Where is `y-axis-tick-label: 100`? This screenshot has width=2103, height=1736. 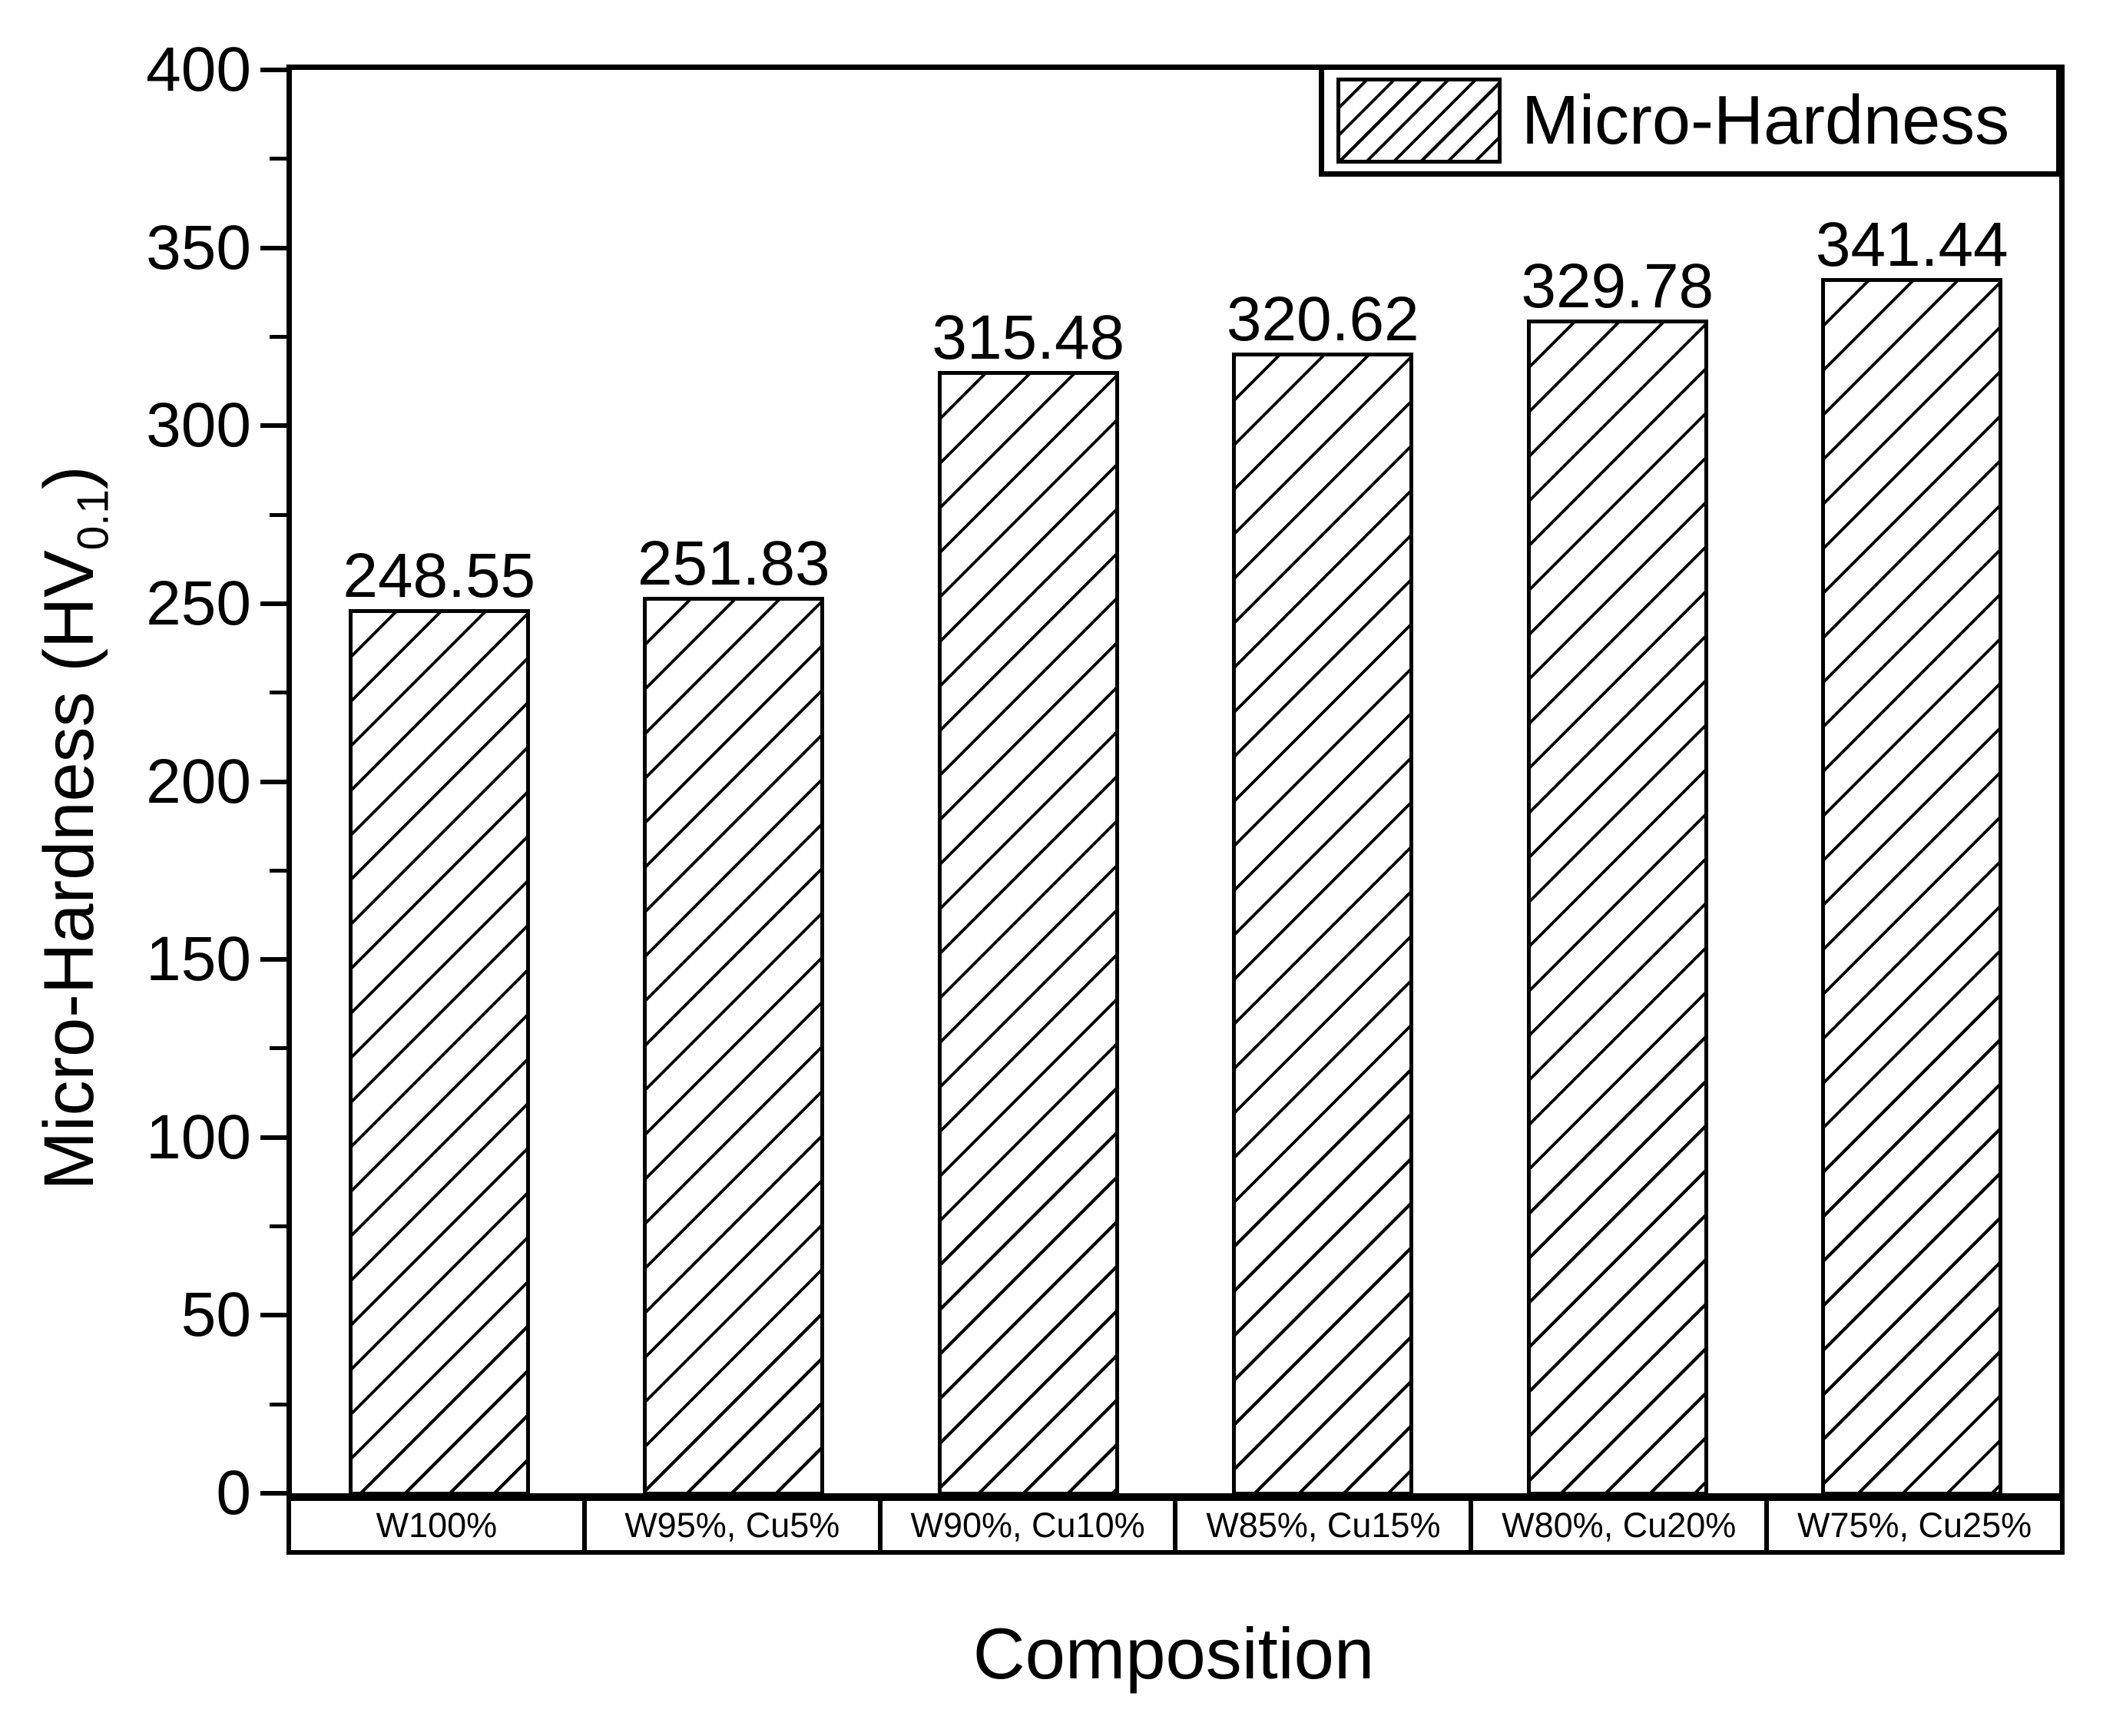 y-axis-tick-label: 100 is located at coordinates (198, 1137).